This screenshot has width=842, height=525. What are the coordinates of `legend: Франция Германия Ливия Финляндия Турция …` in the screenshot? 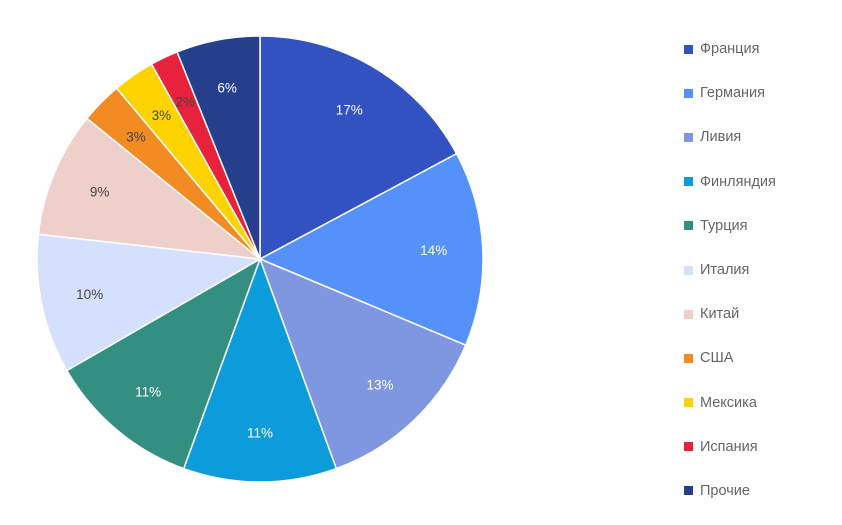 It's located at (730, 270).